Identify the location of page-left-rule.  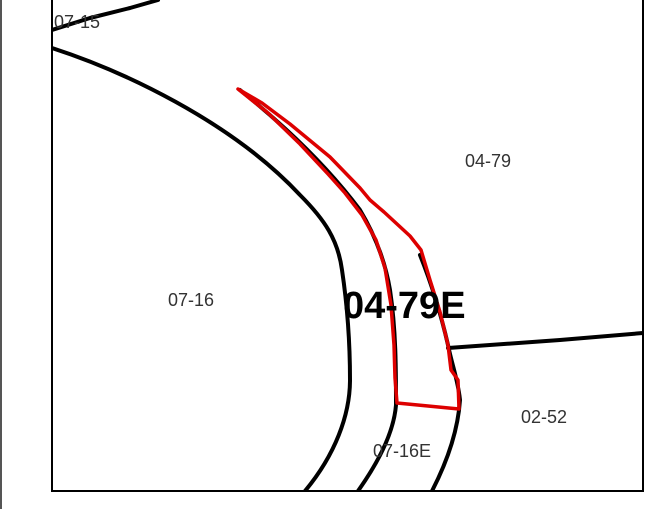
(1, 254).